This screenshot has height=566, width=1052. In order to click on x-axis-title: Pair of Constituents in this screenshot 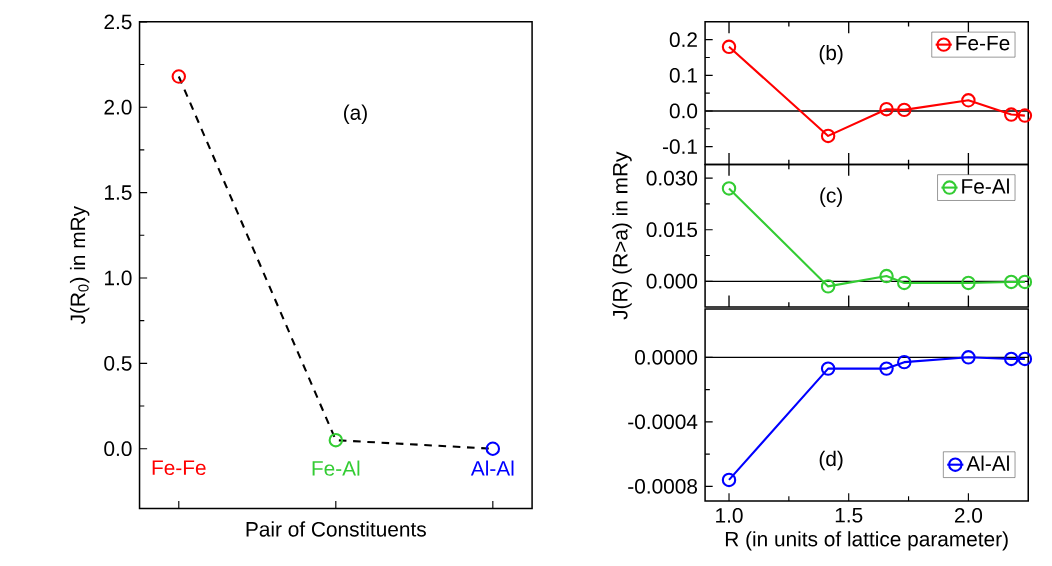, I will do `click(336, 529)`.